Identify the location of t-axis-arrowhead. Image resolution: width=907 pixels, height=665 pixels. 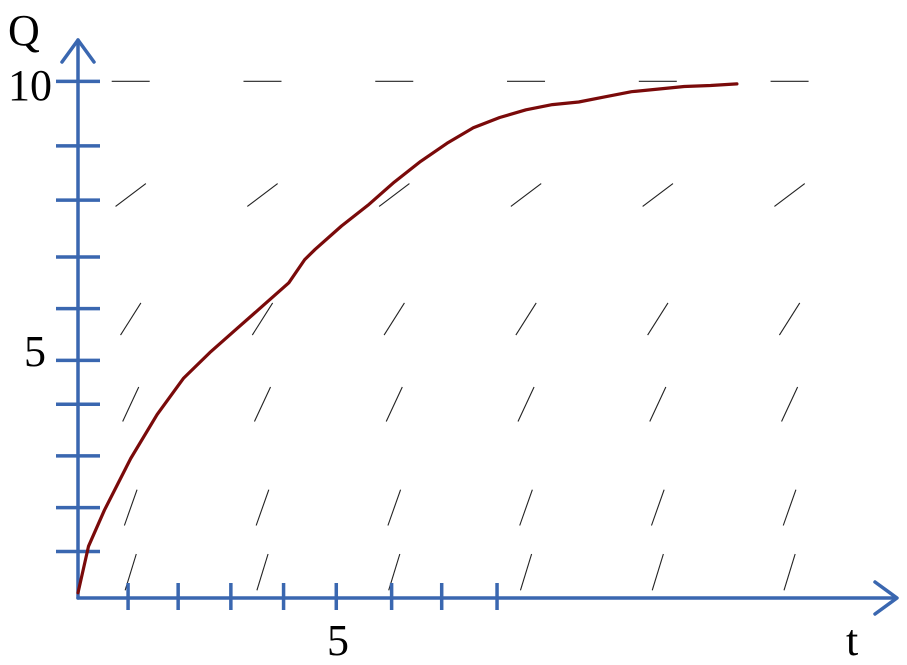
(886, 598).